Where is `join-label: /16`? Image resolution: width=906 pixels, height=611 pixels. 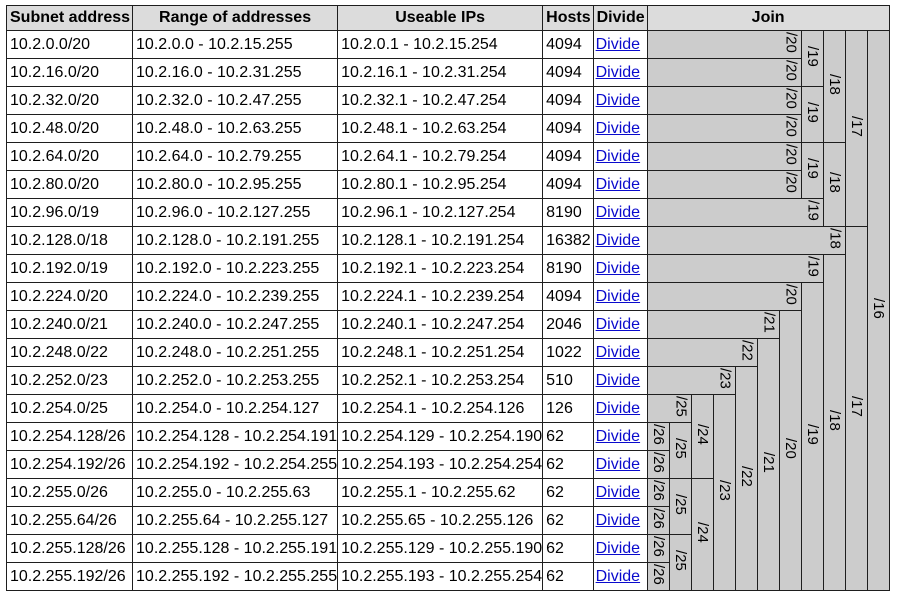
join-label: /16 is located at coordinates (879, 308).